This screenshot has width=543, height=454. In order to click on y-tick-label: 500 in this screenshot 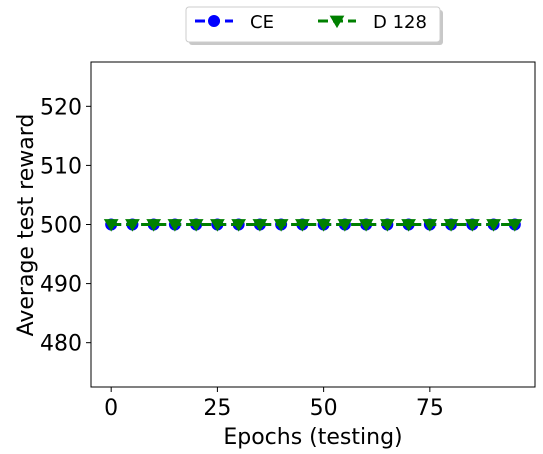, I will do `click(61, 226)`.